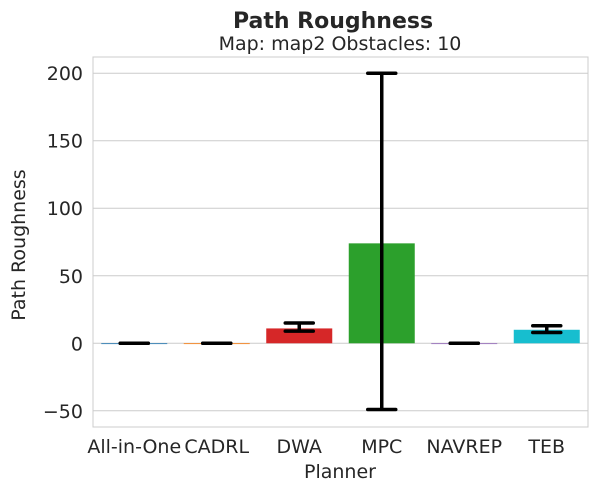 Image resolution: width=598 pixels, height=492 pixels. I want to click on y-tick-label: 50, so click(71, 277).